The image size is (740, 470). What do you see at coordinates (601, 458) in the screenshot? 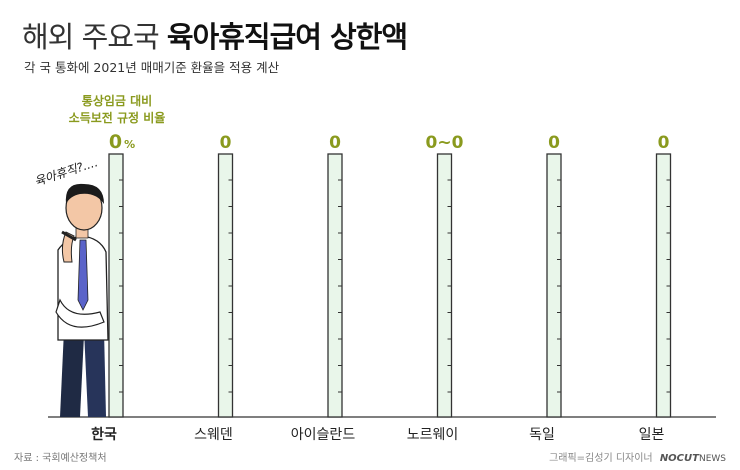
I see `credit-text: 그래픽=김성기 디자이너` at bounding box center [601, 458].